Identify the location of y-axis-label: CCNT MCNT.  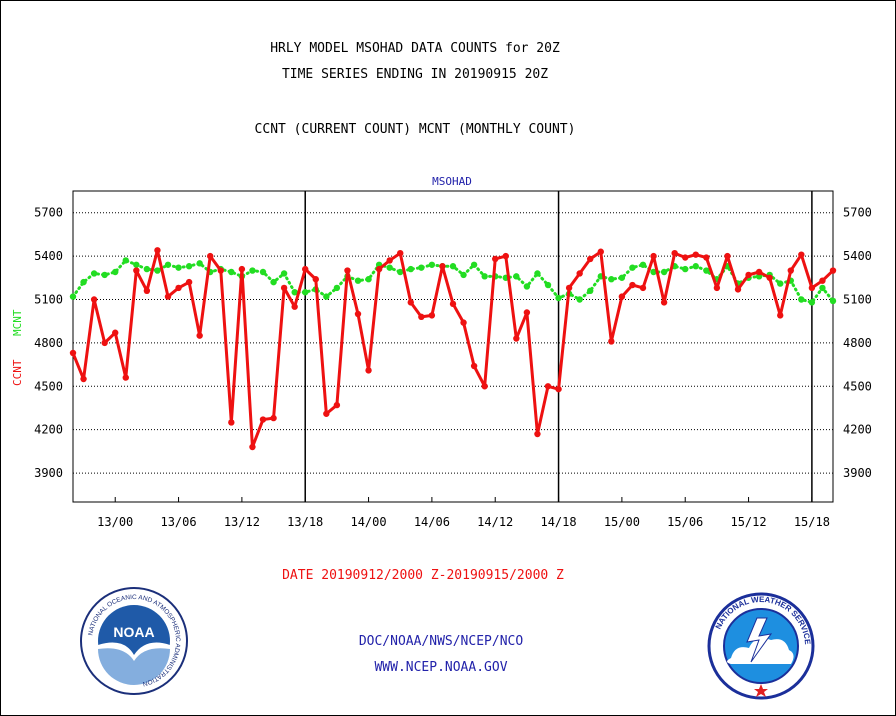
(17, 347).